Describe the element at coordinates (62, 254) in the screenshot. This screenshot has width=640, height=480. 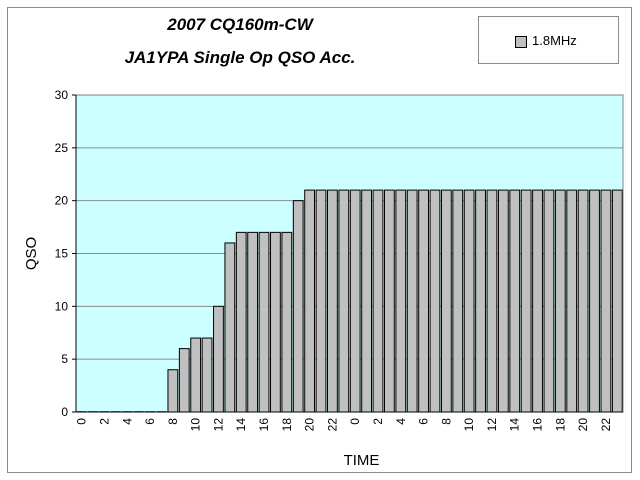
I see `y-tick-label: 15` at that location.